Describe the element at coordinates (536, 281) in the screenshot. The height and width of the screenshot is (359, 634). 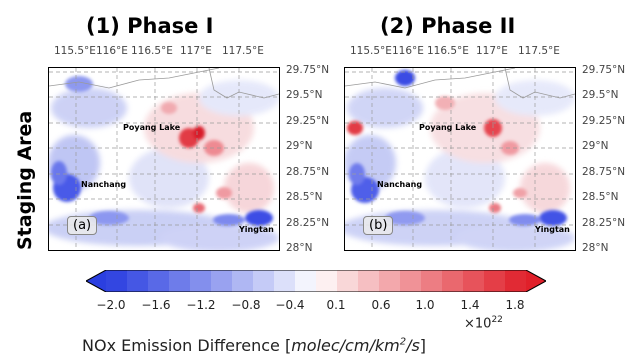
I see `colorbar-arrow-right` at that location.